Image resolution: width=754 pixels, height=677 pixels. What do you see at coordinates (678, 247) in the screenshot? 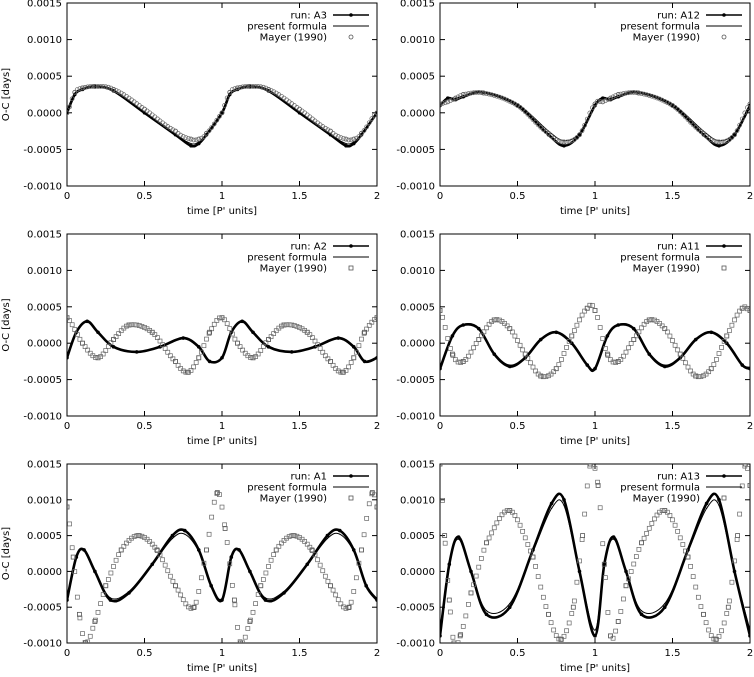
I see `legend-label: run: A11` at bounding box center [678, 247].